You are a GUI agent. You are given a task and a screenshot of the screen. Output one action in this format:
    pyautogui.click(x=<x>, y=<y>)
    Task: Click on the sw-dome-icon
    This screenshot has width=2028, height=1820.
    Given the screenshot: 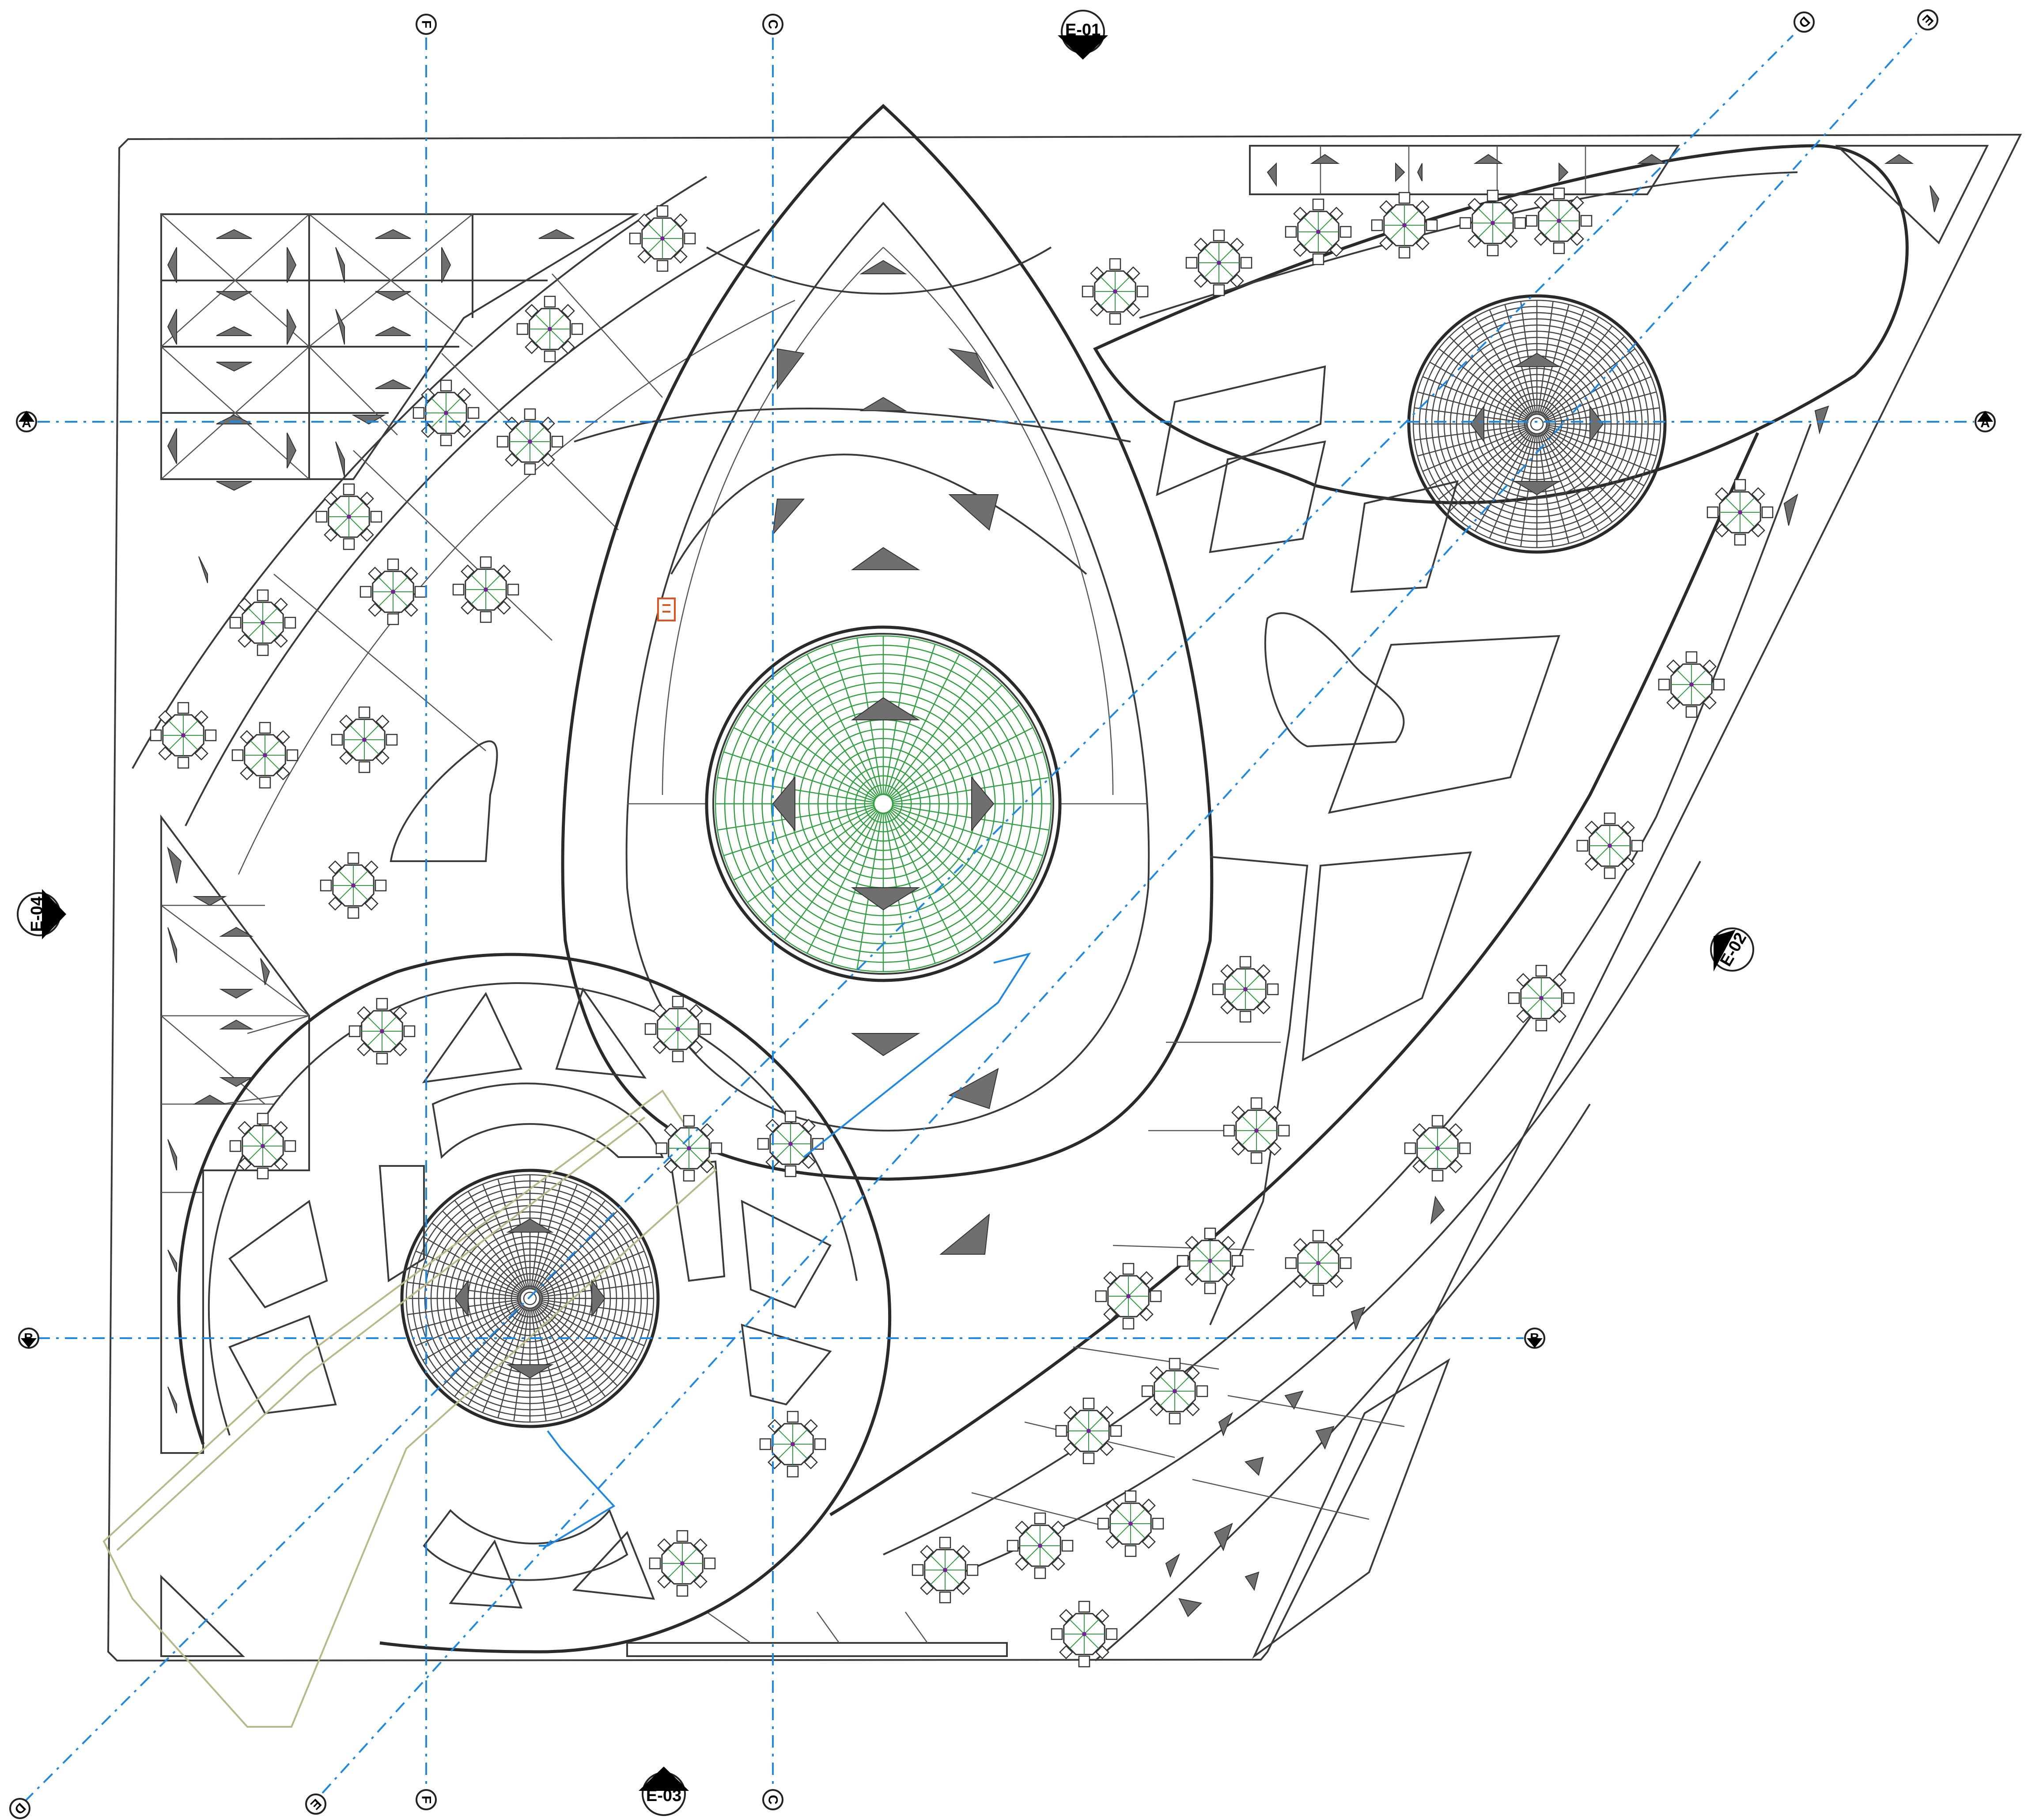 What is the action you would take?
    pyautogui.click(x=530, y=1298)
    